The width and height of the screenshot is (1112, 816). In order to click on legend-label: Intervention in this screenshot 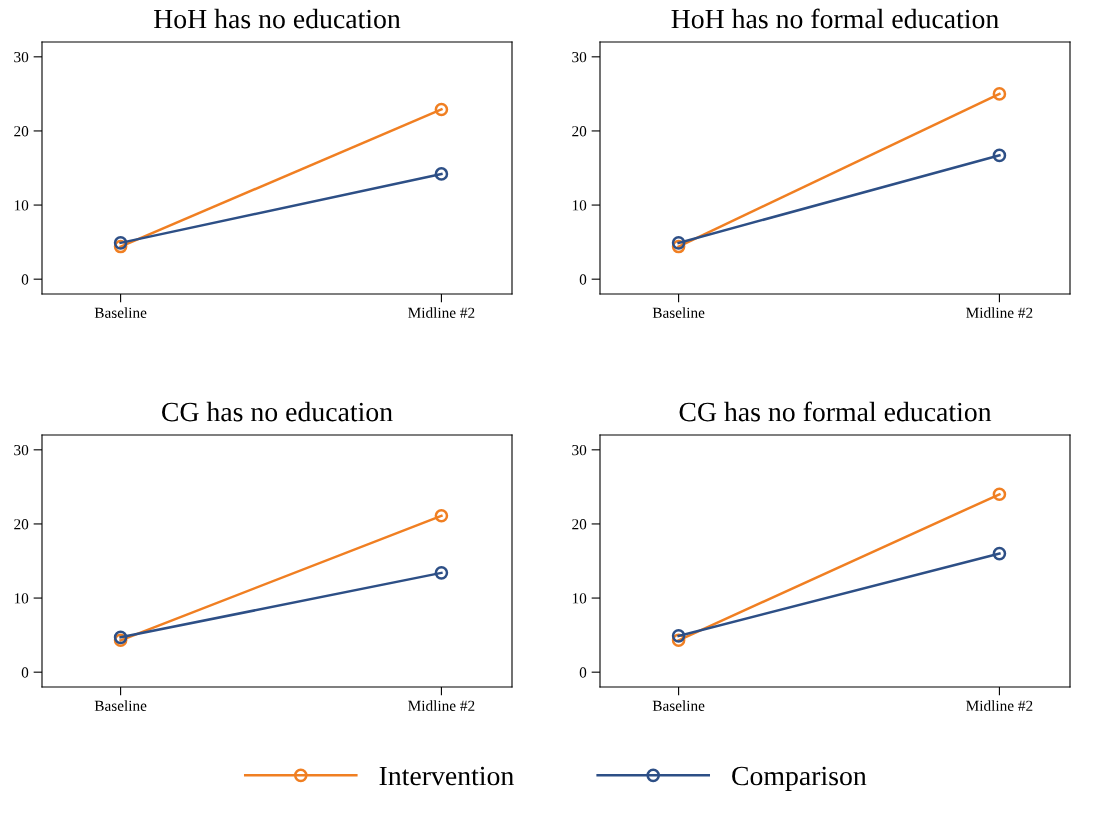, I will do `click(446, 776)`.